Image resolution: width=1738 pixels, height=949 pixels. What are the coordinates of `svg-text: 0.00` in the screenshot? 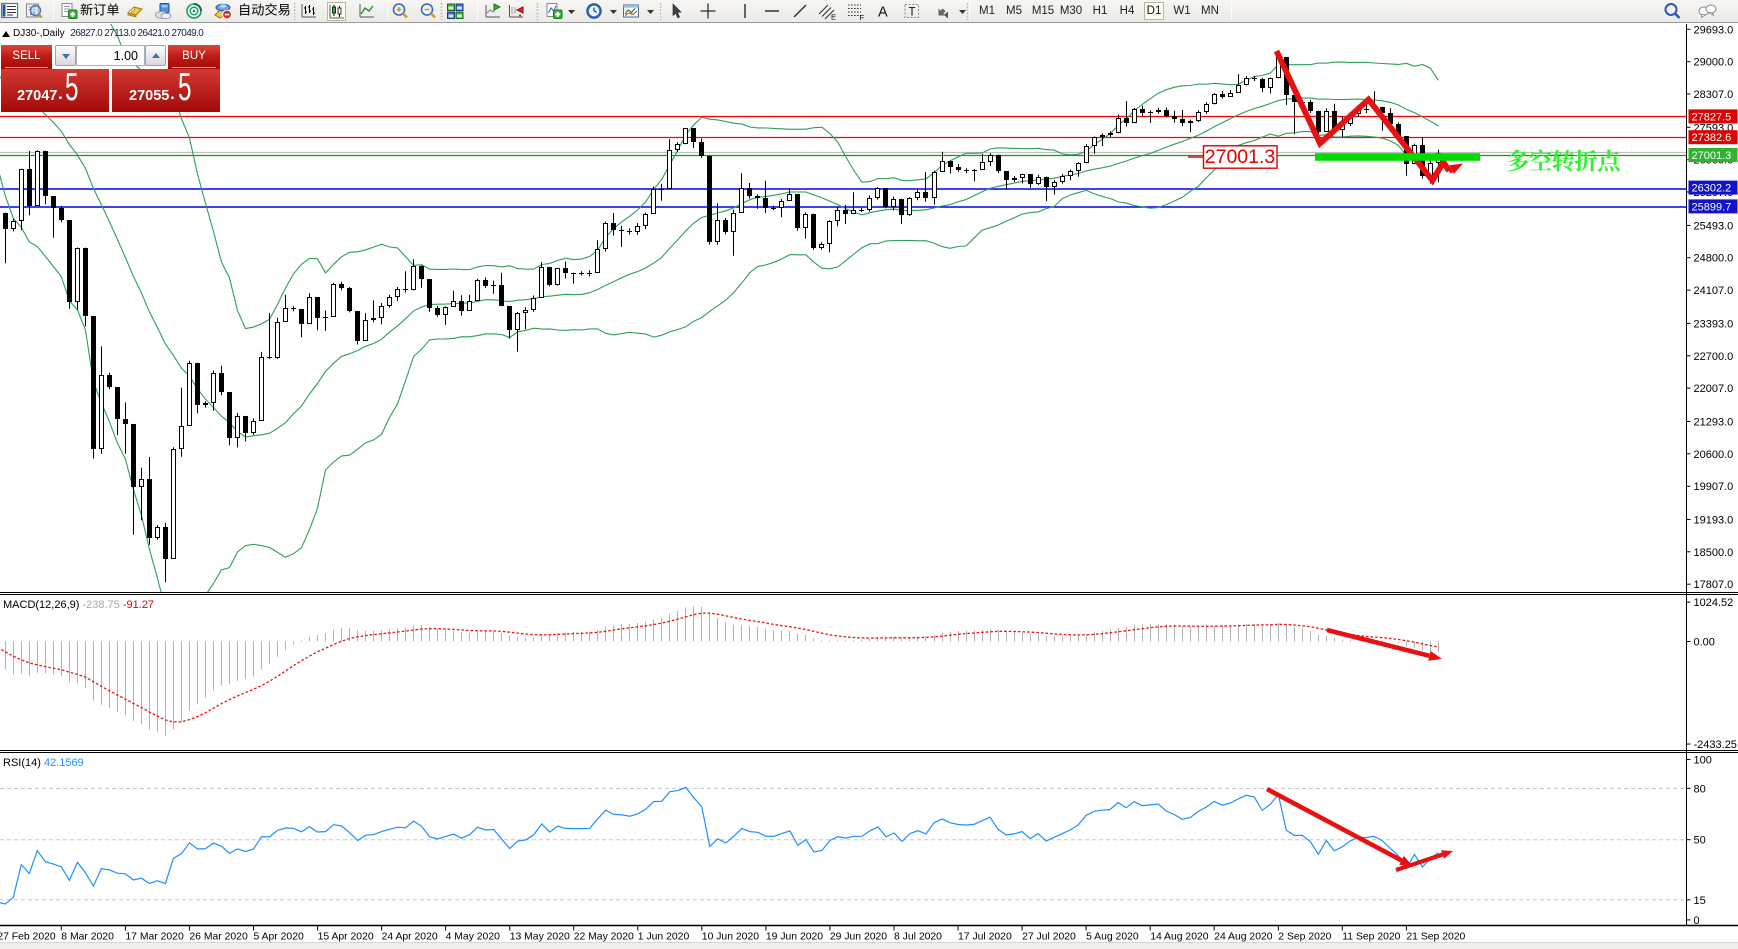 It's located at (1704, 643).